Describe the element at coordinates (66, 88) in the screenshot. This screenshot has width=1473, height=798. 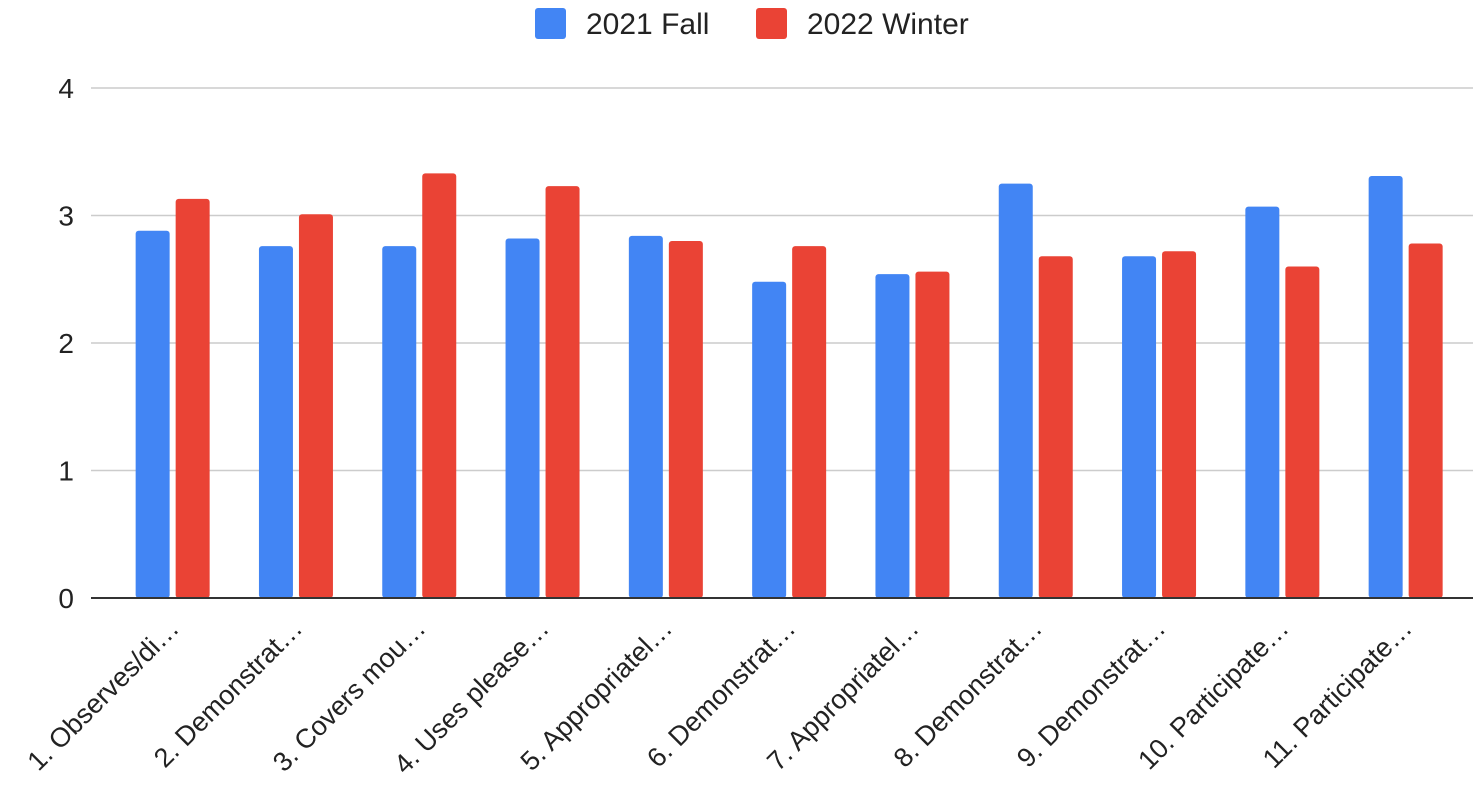
I see `y-tick-label: 4` at that location.